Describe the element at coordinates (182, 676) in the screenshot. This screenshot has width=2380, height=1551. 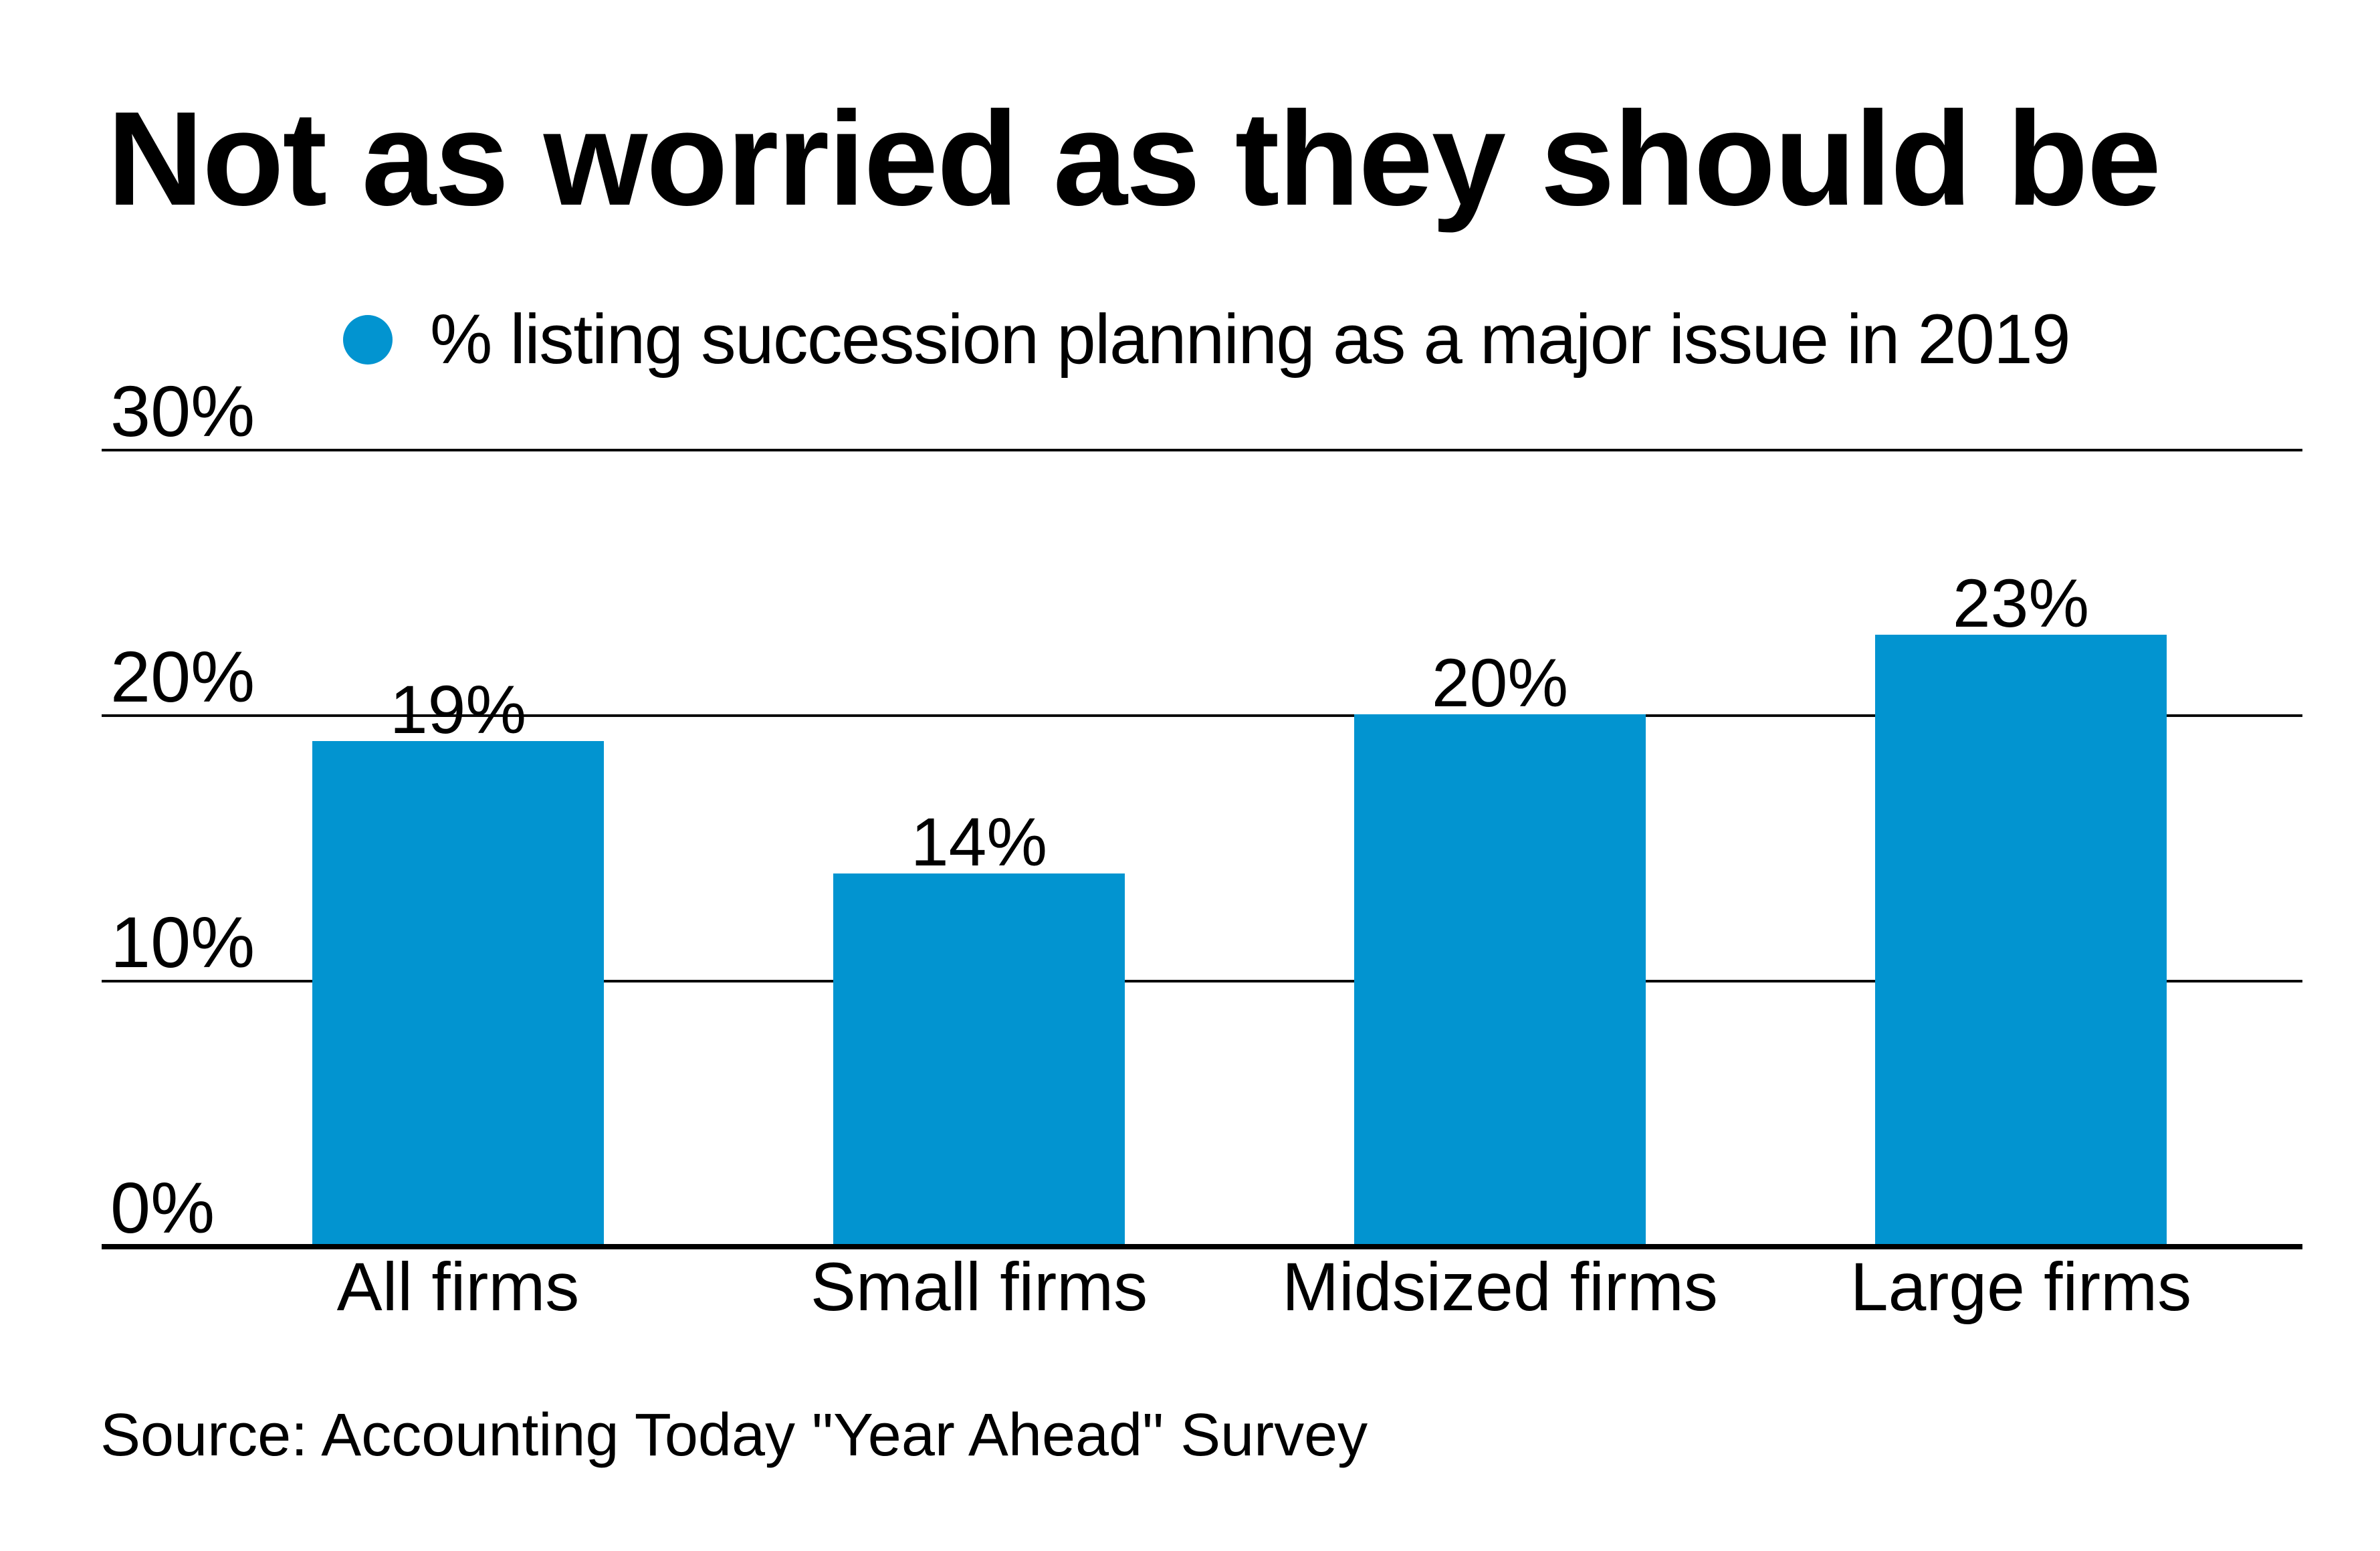
I see `y-axis-tick-label: 20%` at that location.